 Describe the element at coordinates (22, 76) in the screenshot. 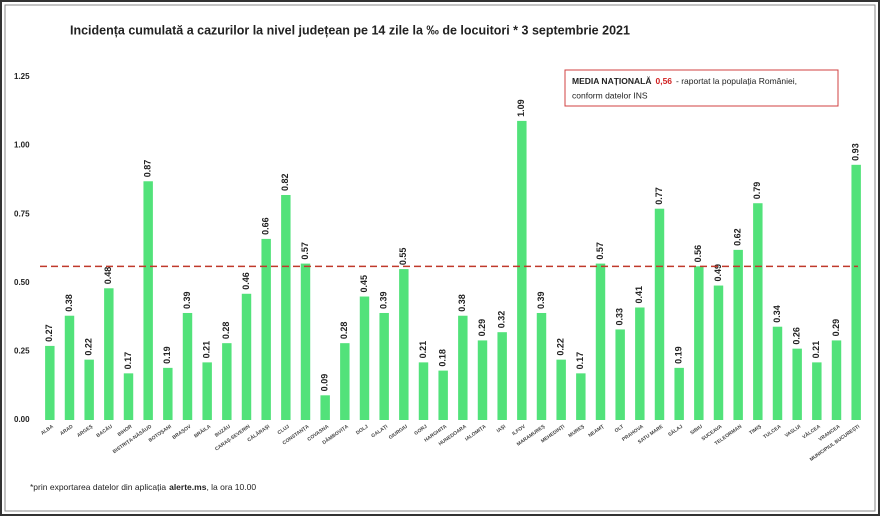

I see `y-tick-label: 1.25` at that location.